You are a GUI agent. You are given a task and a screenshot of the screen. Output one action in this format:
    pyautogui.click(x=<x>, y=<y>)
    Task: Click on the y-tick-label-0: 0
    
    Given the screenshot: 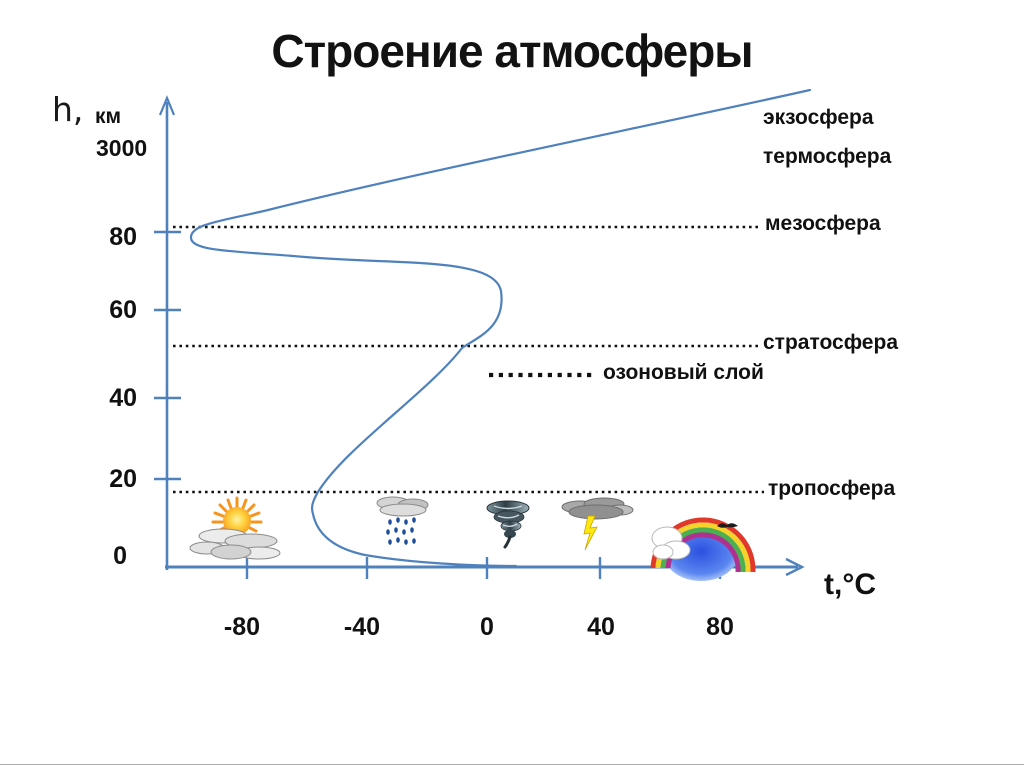 What is the action you would take?
    pyautogui.click(x=120, y=556)
    